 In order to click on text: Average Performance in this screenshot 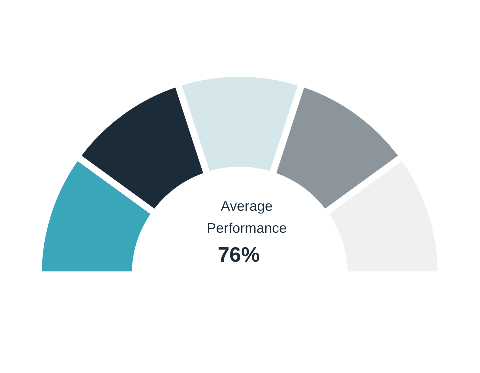, I will do `click(247, 217)`.